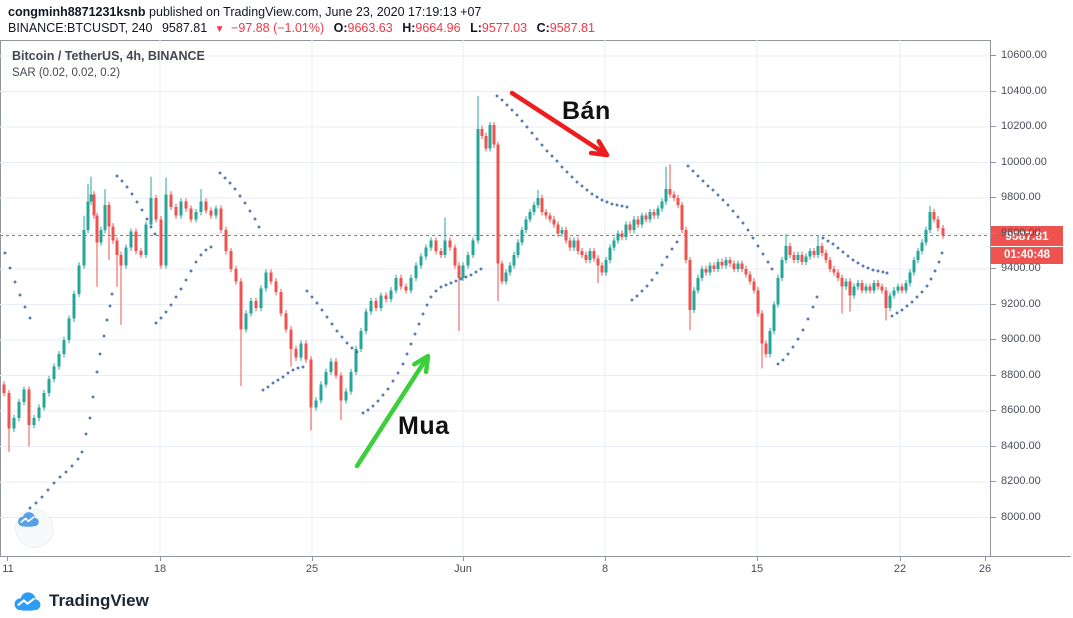  What do you see at coordinates (409, 28) in the screenshot?
I see `high-label: H:` at bounding box center [409, 28].